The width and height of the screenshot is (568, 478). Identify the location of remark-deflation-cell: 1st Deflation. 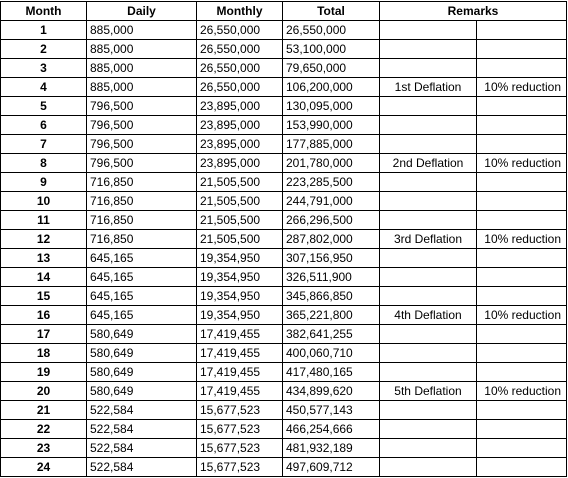
(428, 87).